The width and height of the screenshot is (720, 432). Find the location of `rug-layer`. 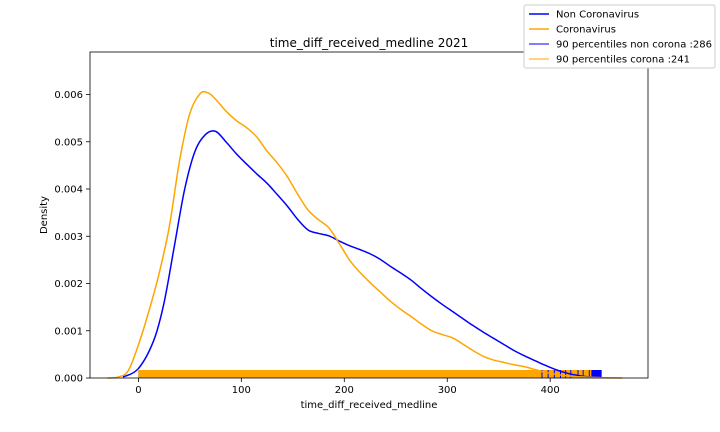

rug-layer is located at coordinates (370, 374).